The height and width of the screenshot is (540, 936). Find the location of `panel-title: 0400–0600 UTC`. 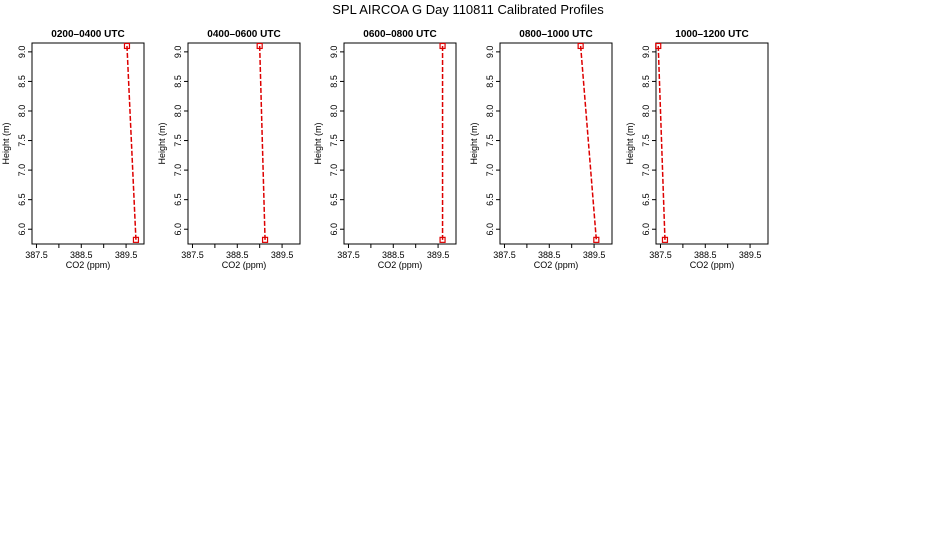

panel-title: 0400–0600 UTC is located at coordinates (243, 34).